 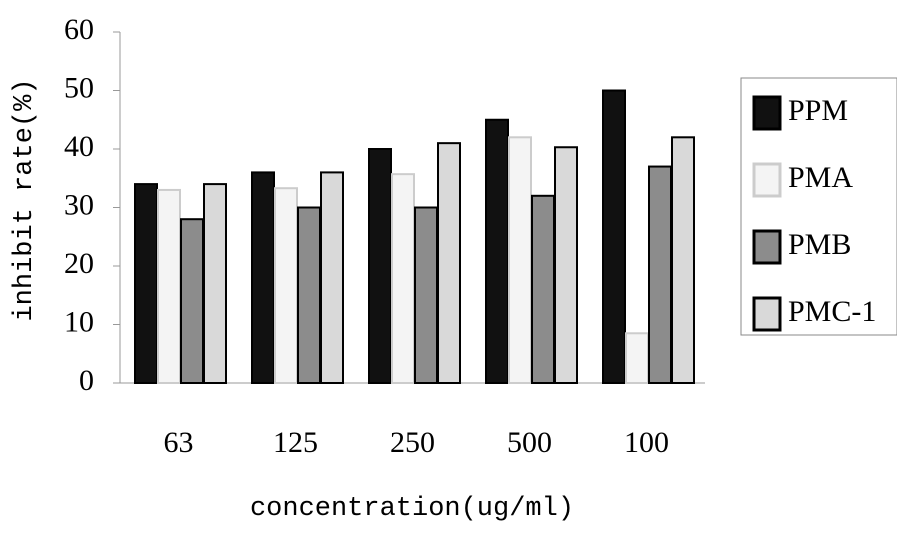 I want to click on x-axis-title: concentration(ug/ml), so click(x=412, y=509).